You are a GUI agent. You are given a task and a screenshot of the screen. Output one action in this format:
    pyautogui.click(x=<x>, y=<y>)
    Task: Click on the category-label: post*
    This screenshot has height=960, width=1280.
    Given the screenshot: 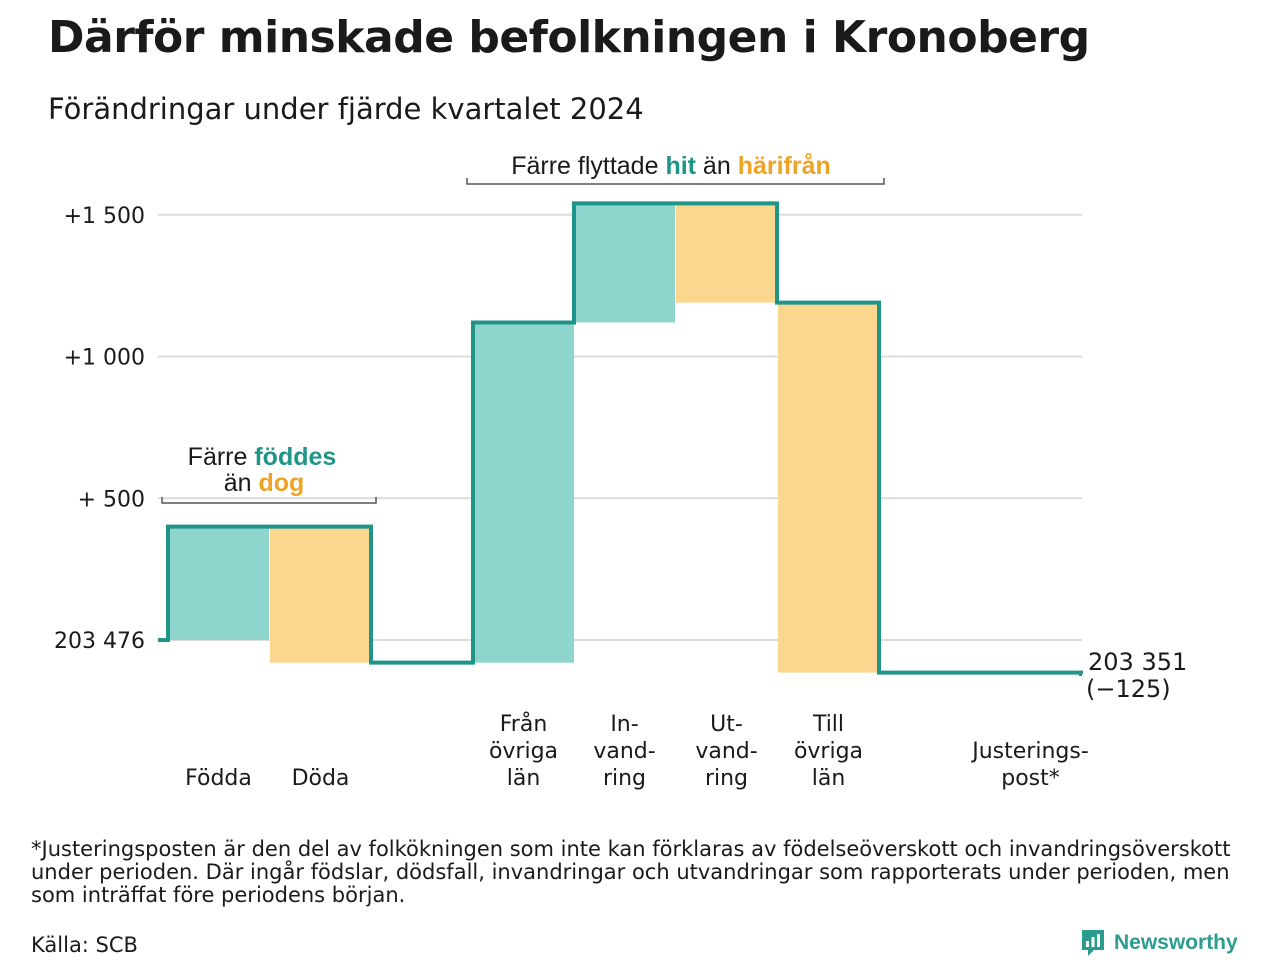 What is the action you would take?
    pyautogui.click(x=1030, y=778)
    